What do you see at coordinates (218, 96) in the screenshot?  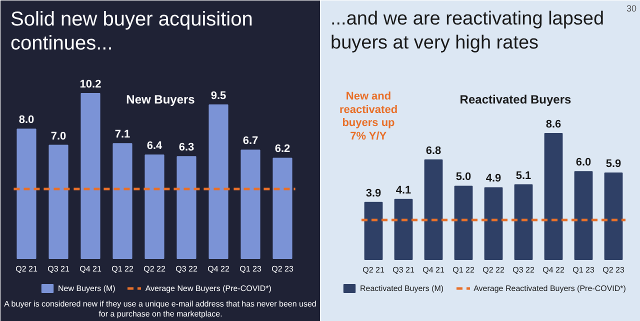 I see `data-label: 9.5` at bounding box center [218, 96].